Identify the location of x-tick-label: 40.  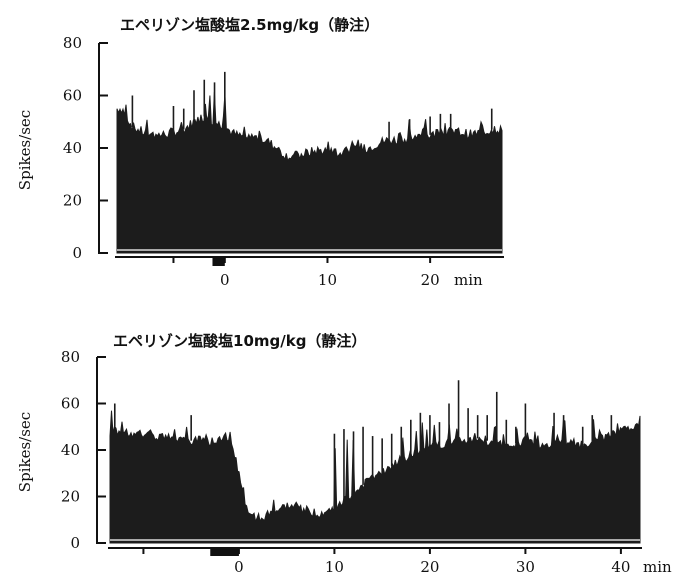
(620, 567).